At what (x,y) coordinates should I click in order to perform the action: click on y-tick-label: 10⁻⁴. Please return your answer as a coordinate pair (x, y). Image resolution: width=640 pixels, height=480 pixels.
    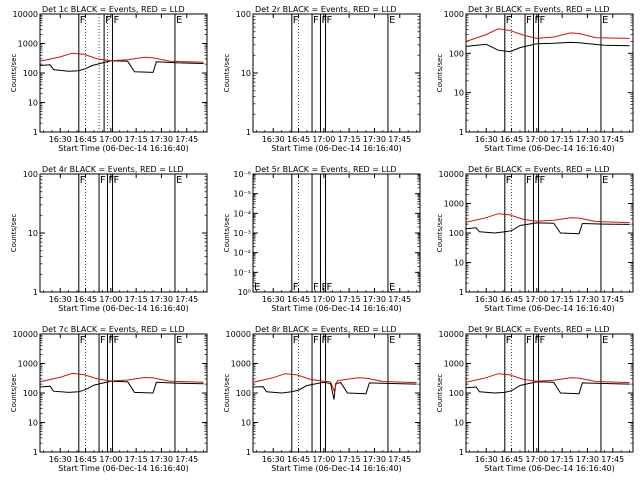
    Looking at the image, I should click on (242, 213).